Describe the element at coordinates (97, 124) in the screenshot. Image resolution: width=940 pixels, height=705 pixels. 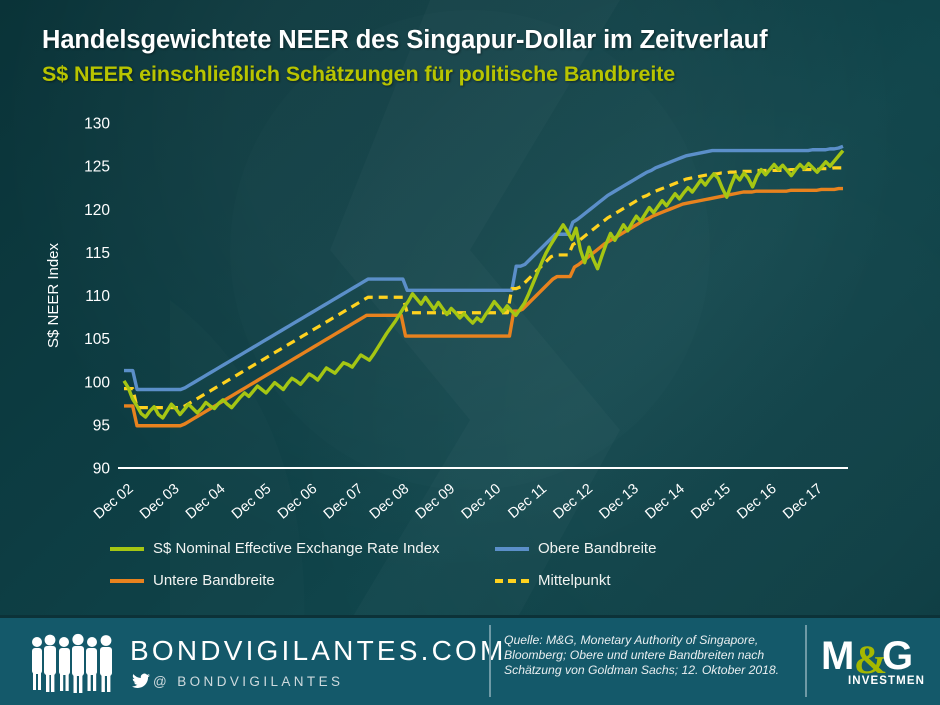
I see `y-tick-label: 130` at that location.